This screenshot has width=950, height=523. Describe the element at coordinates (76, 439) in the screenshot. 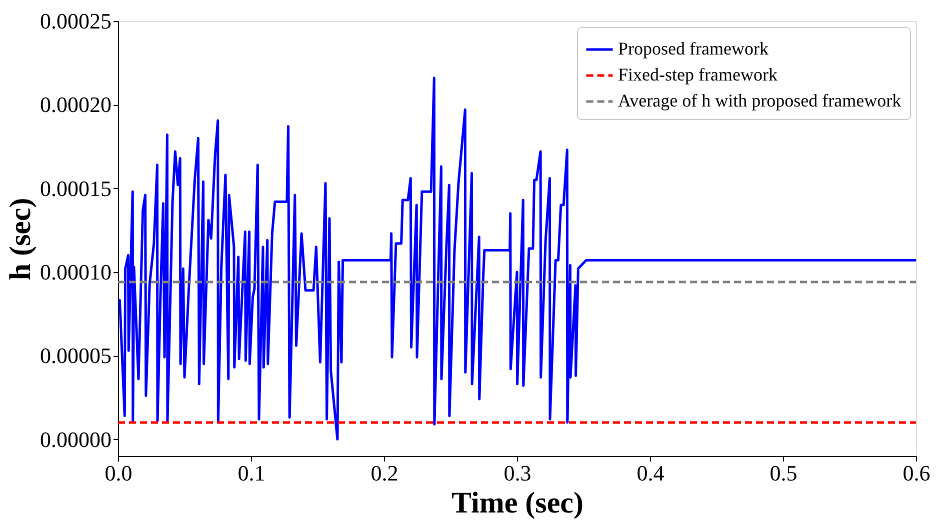

I see `y-tick-label: 0.00000` at that location.